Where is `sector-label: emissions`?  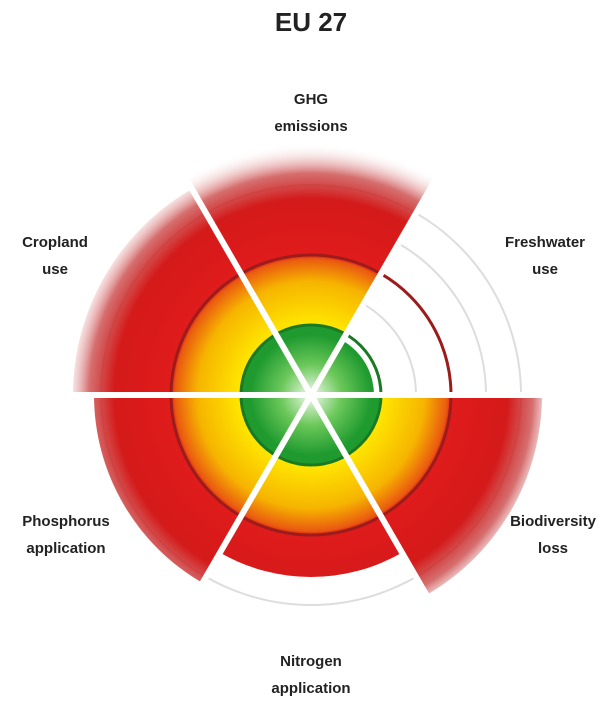 sector-label: emissions is located at coordinates (310, 126).